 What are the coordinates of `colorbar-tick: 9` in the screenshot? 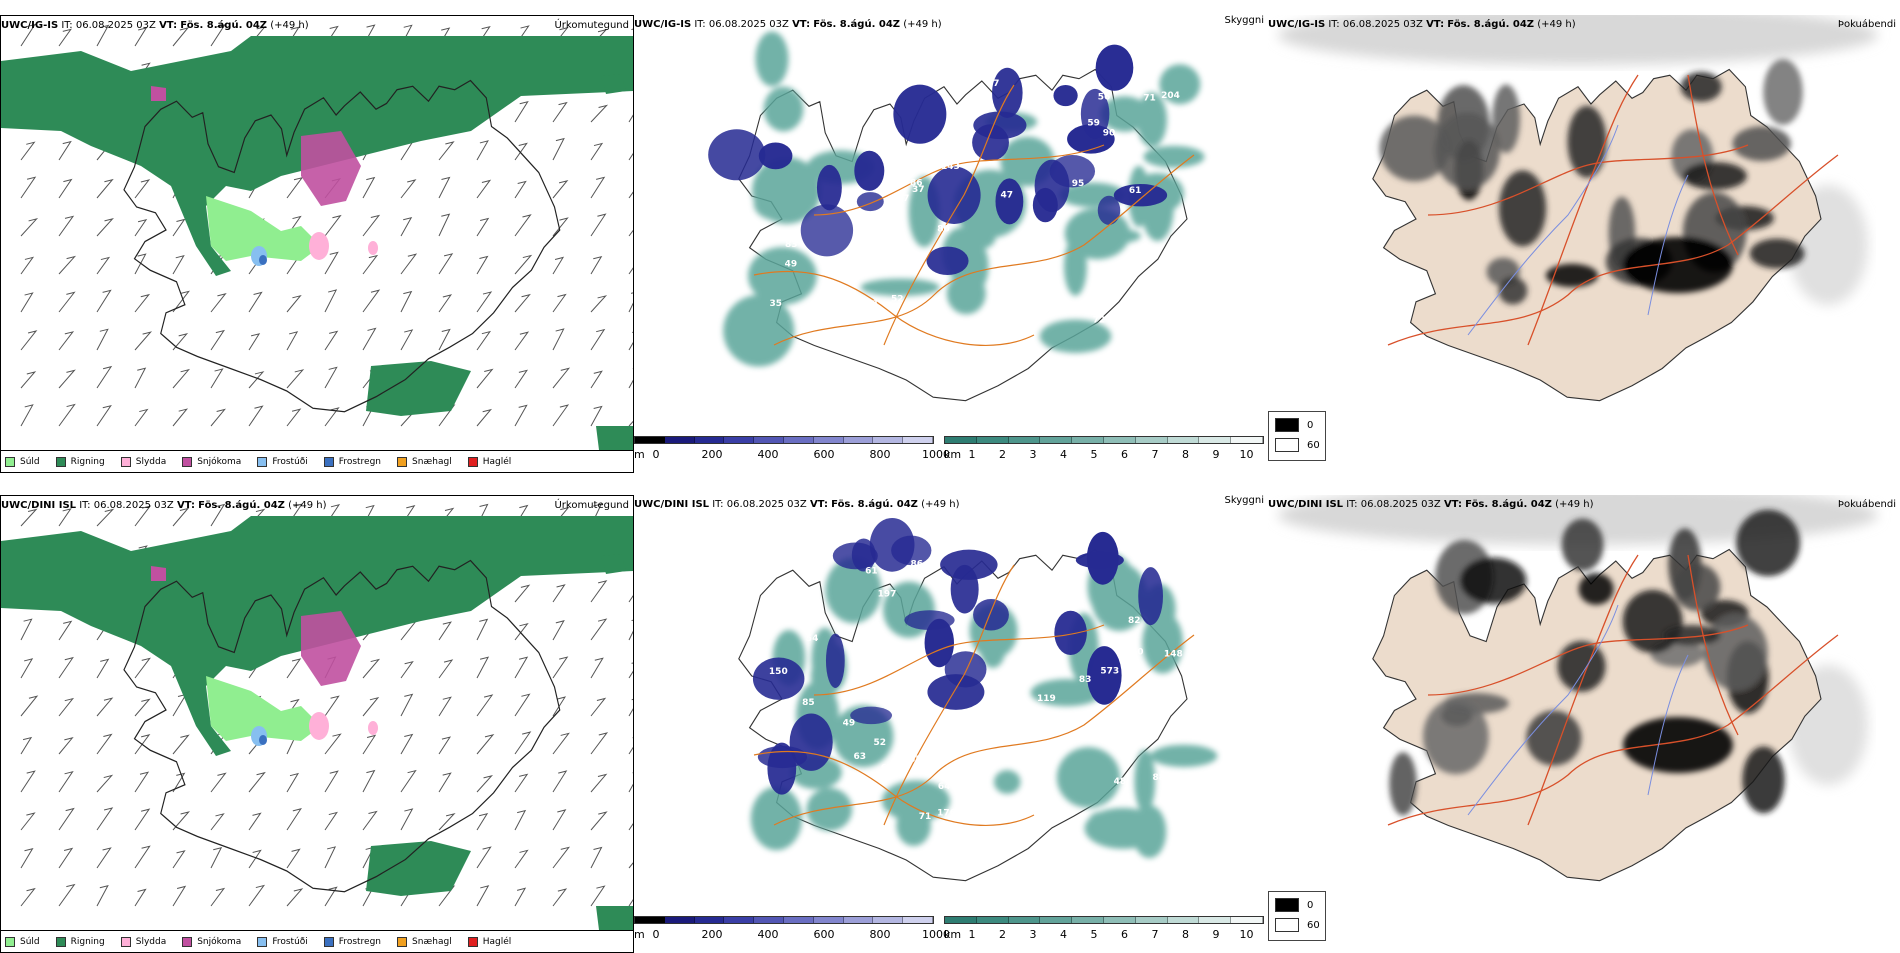 It's located at (1216, 454).